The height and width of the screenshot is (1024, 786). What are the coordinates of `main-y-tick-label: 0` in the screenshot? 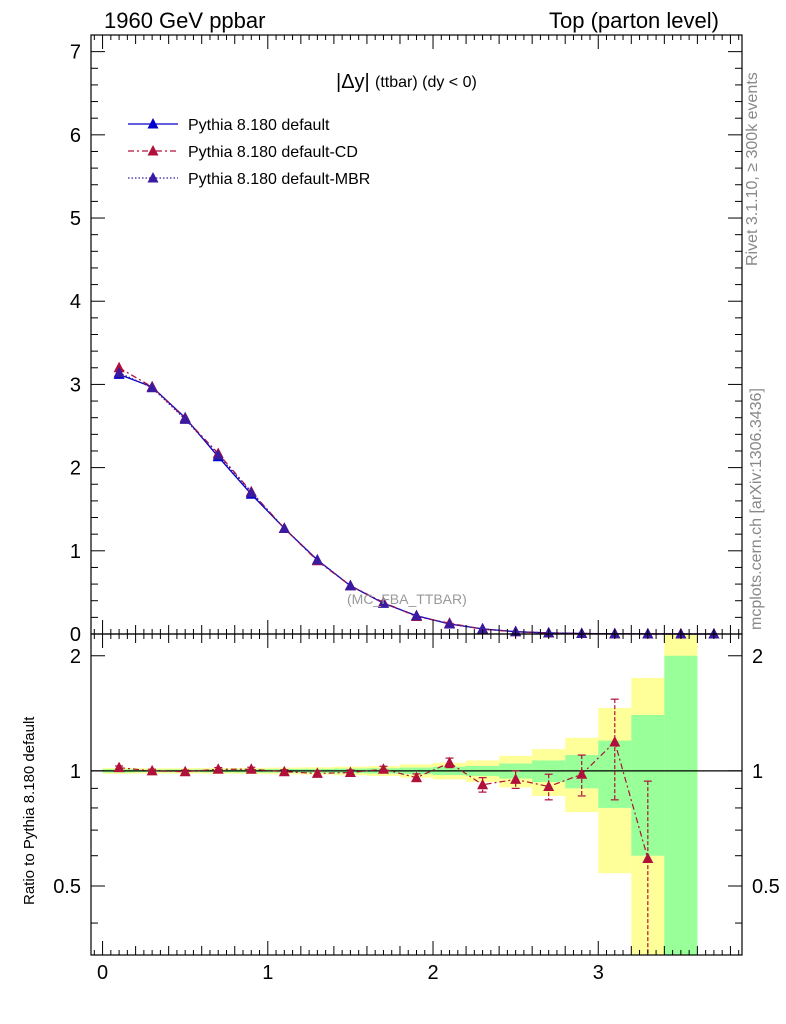 It's located at (75, 635).